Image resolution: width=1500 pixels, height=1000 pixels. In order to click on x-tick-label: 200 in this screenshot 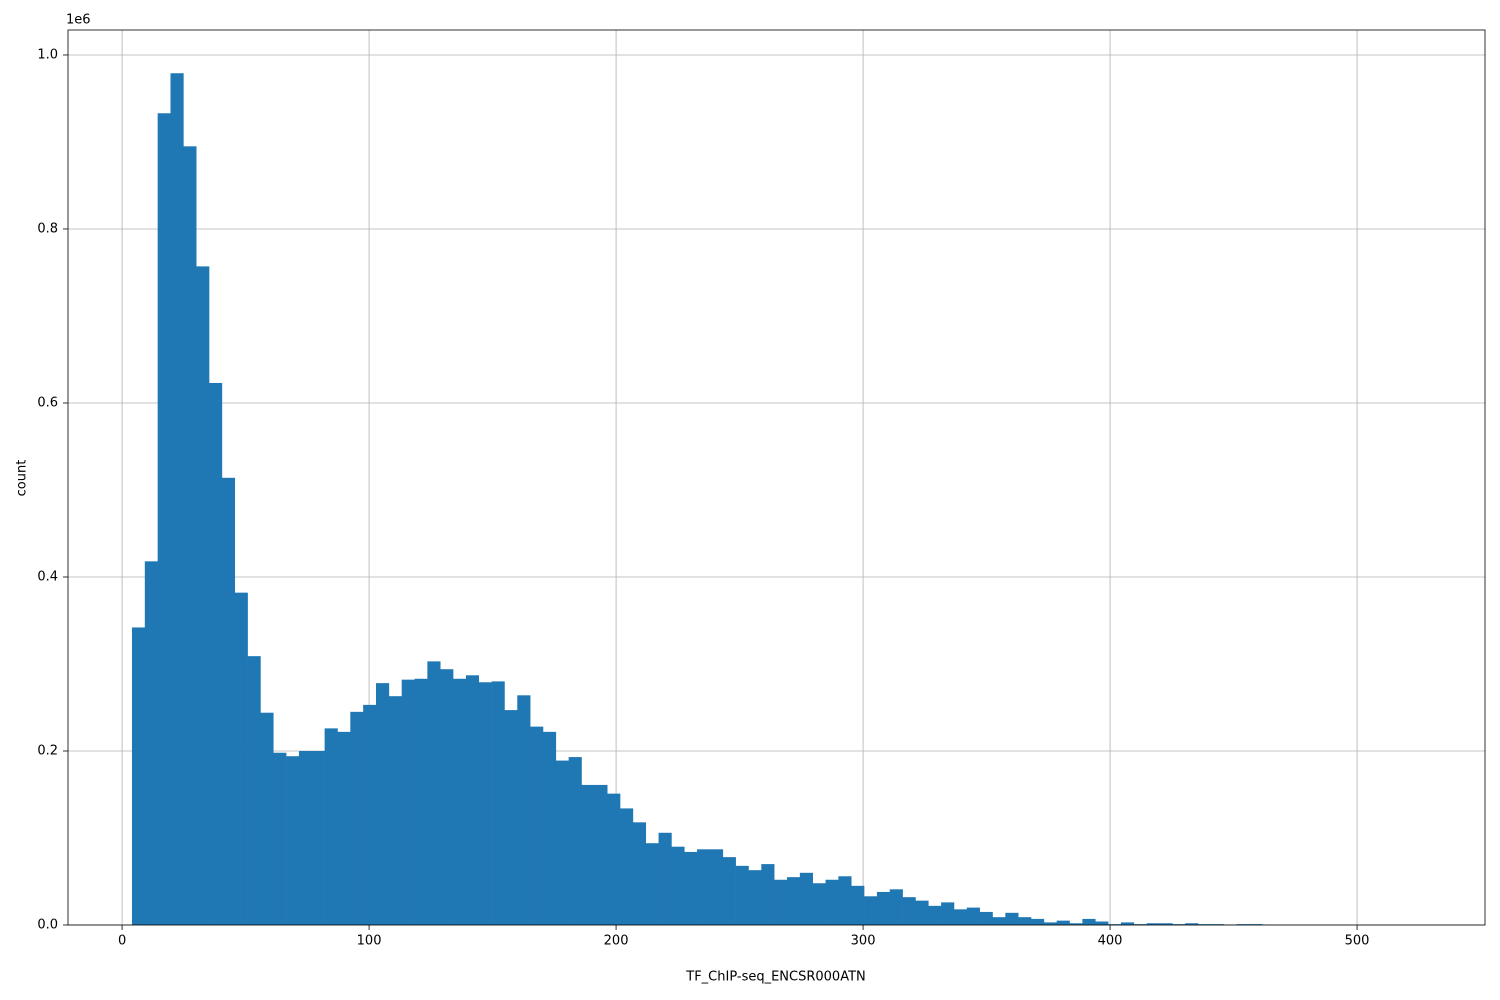, I will do `click(616, 941)`.